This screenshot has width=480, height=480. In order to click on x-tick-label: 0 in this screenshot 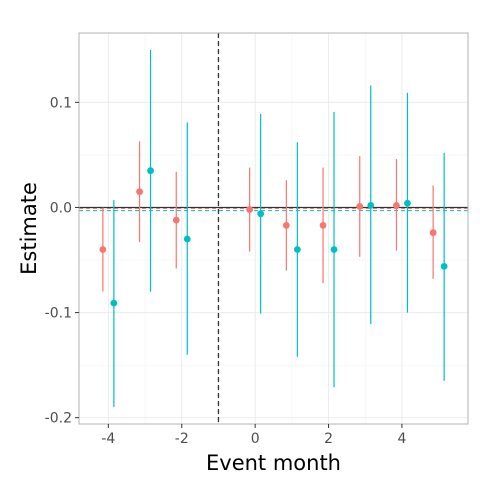, I will do `click(255, 439)`.